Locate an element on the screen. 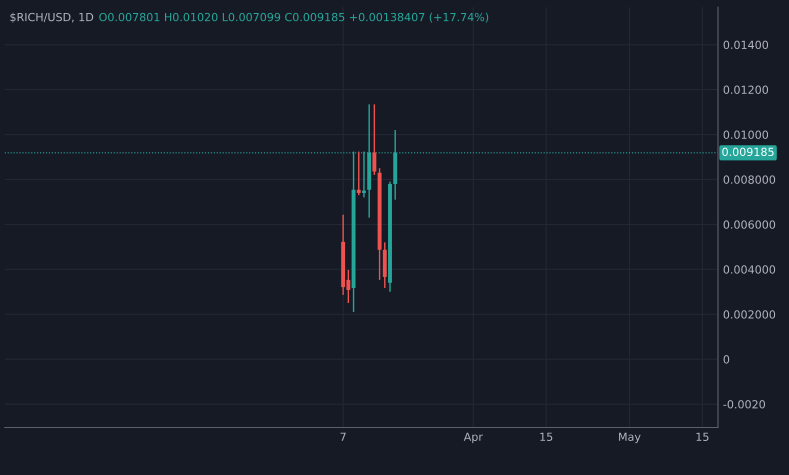  y-tick-label: 0.01200 is located at coordinates (746, 90).